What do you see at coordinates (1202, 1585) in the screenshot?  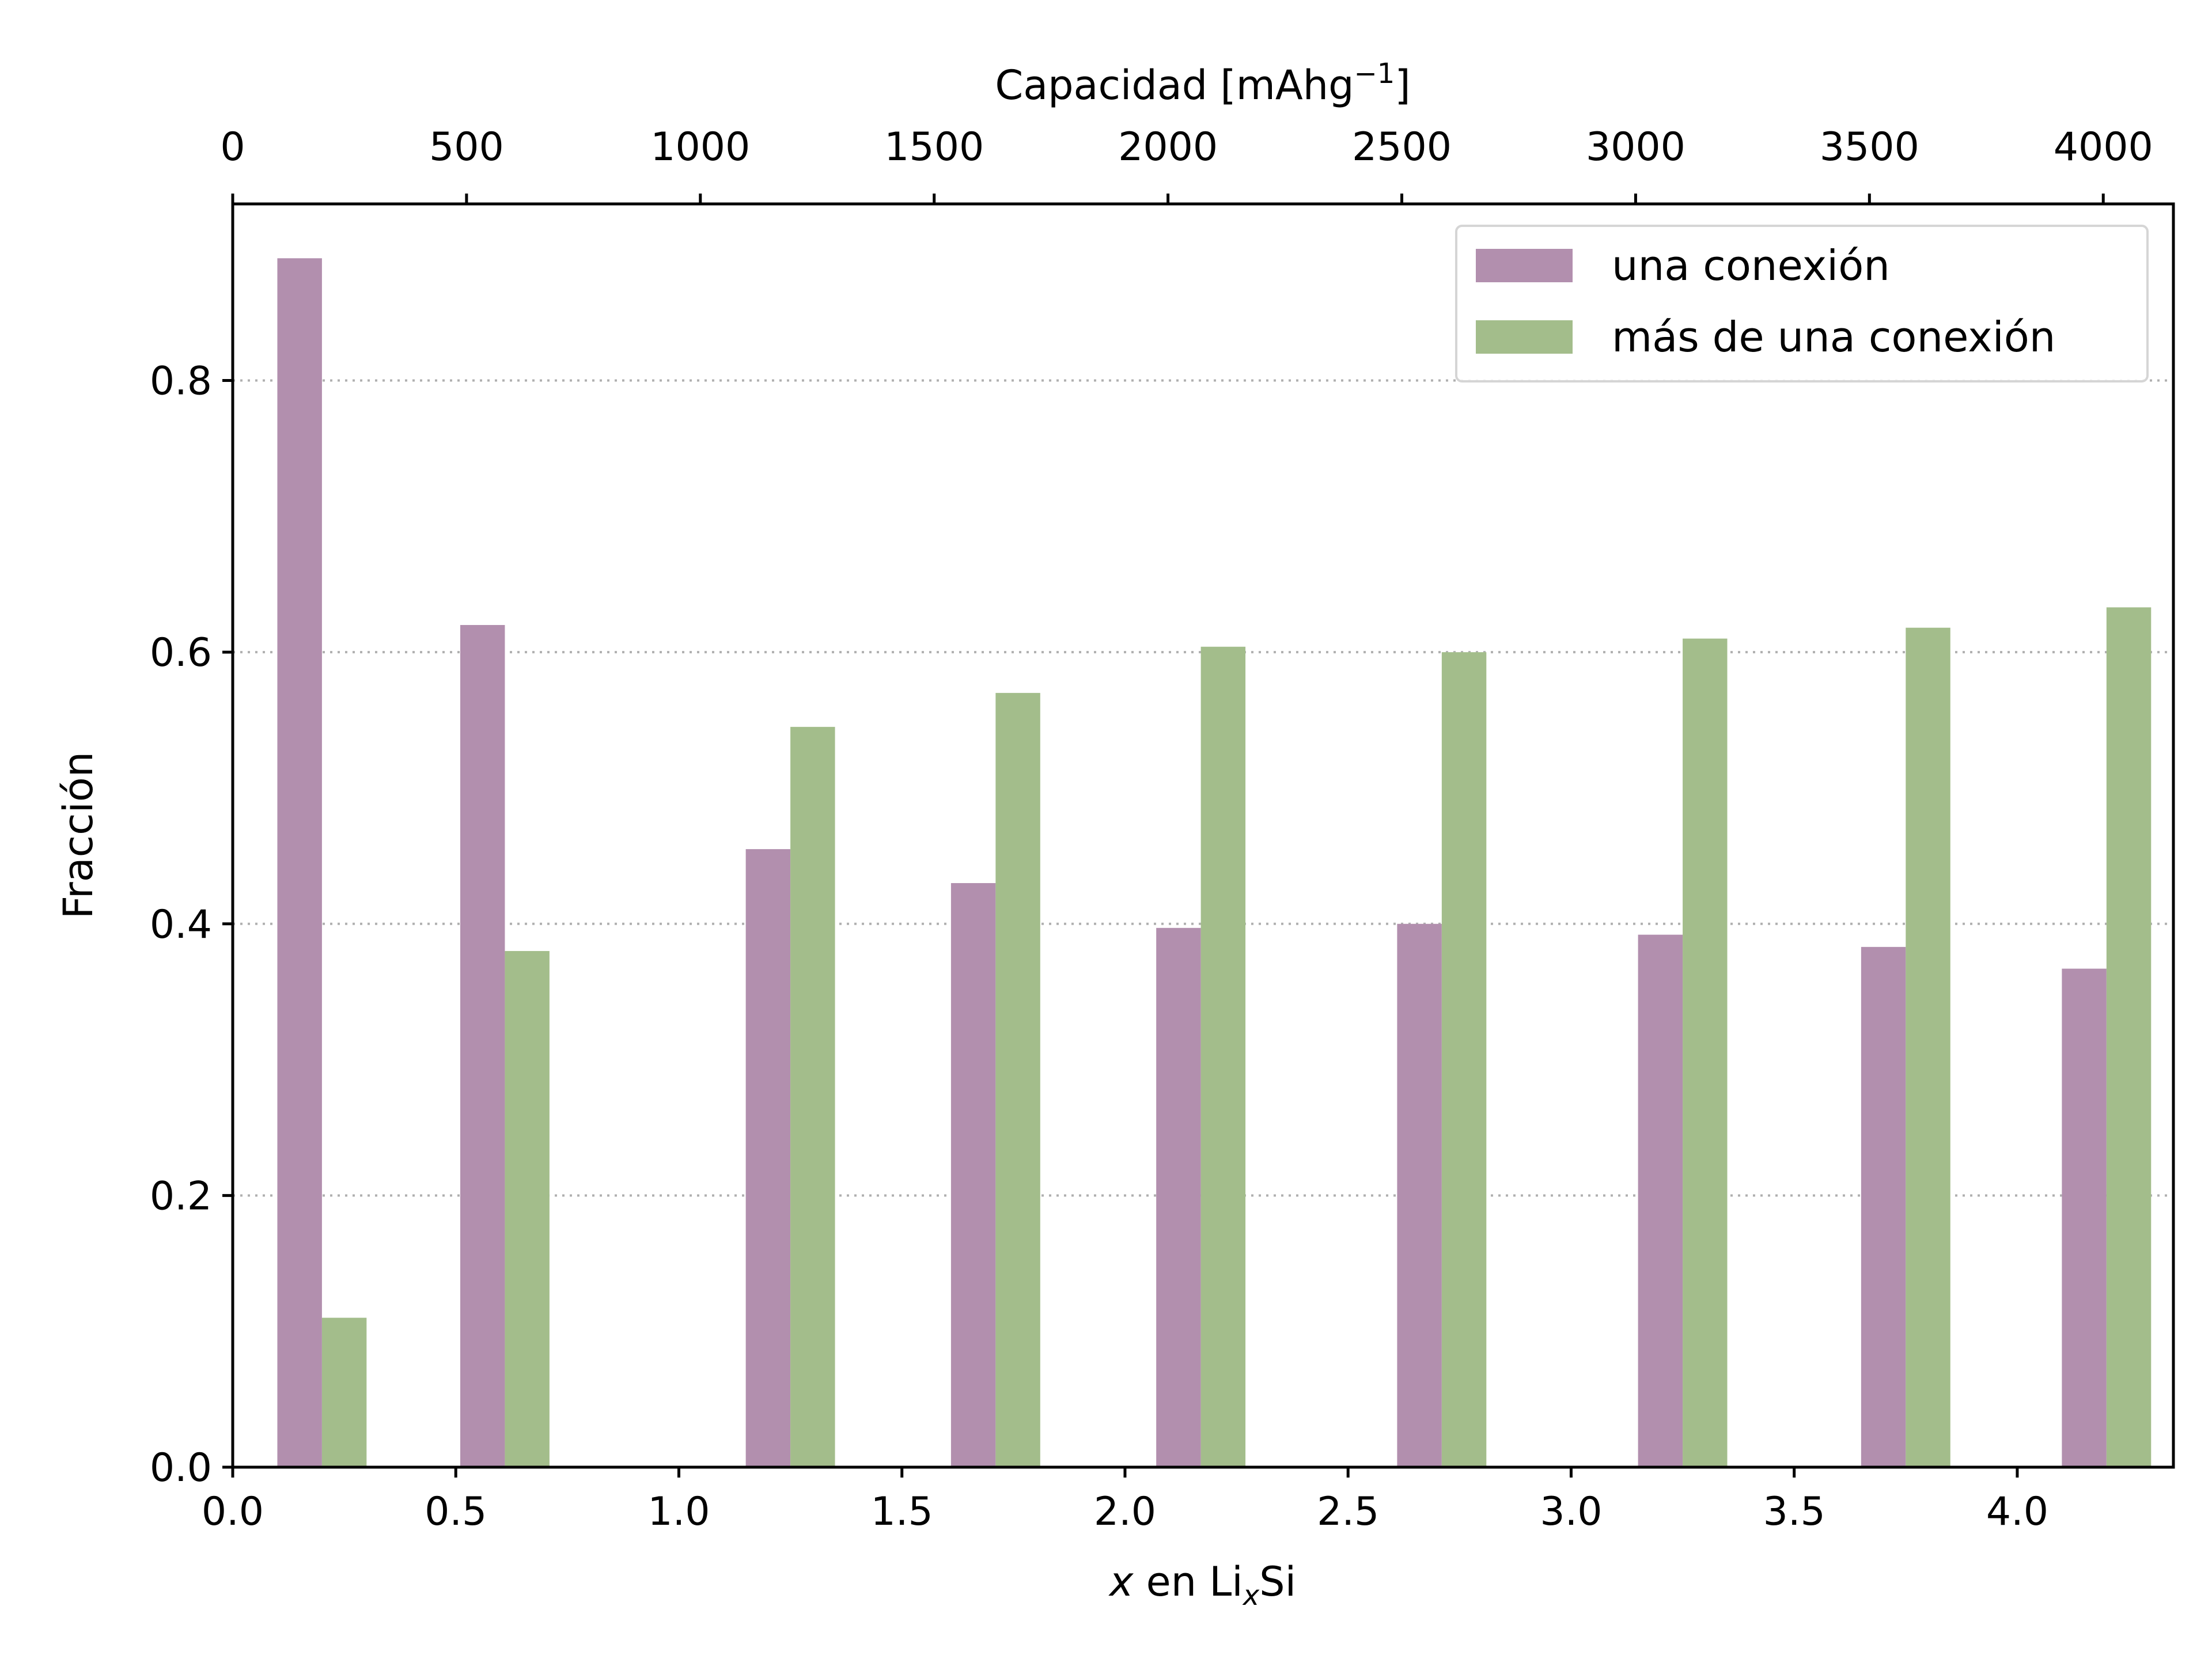 I see `x-axis-title: x en LixSi` at bounding box center [1202, 1585].